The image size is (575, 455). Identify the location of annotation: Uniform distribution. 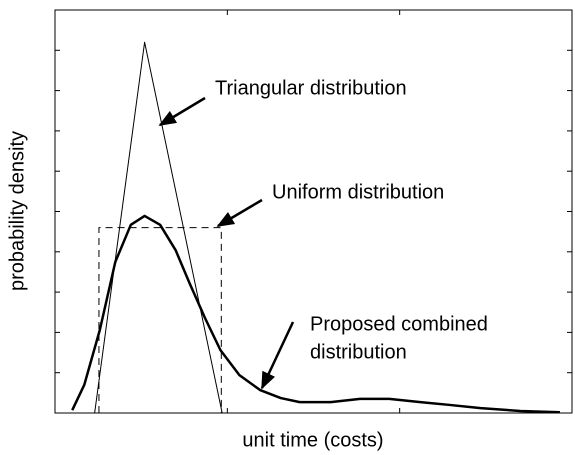
(358, 192).